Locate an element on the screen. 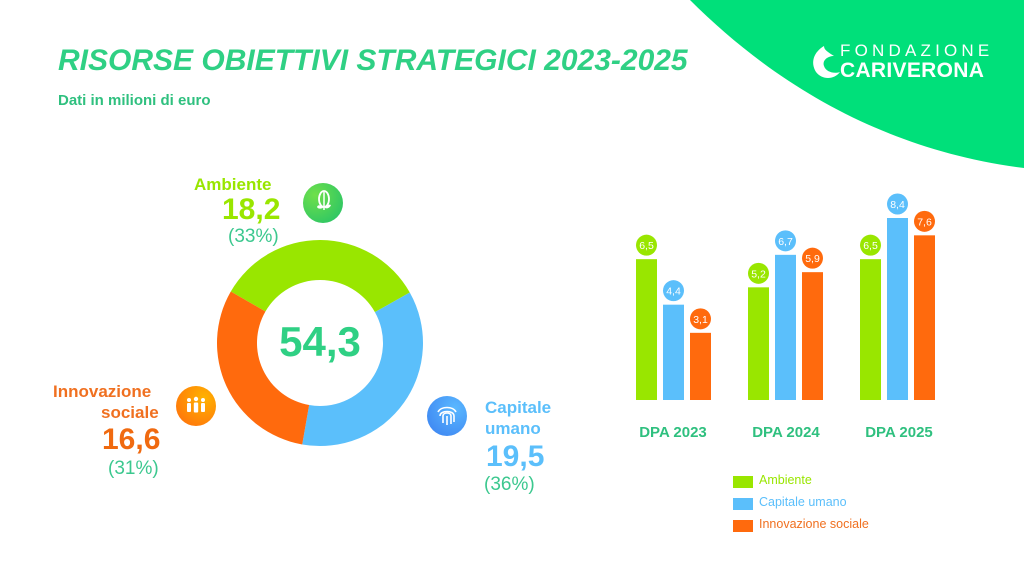 The image size is (1024, 576). donut-slice-capitale-umano is located at coordinates (362, 369).